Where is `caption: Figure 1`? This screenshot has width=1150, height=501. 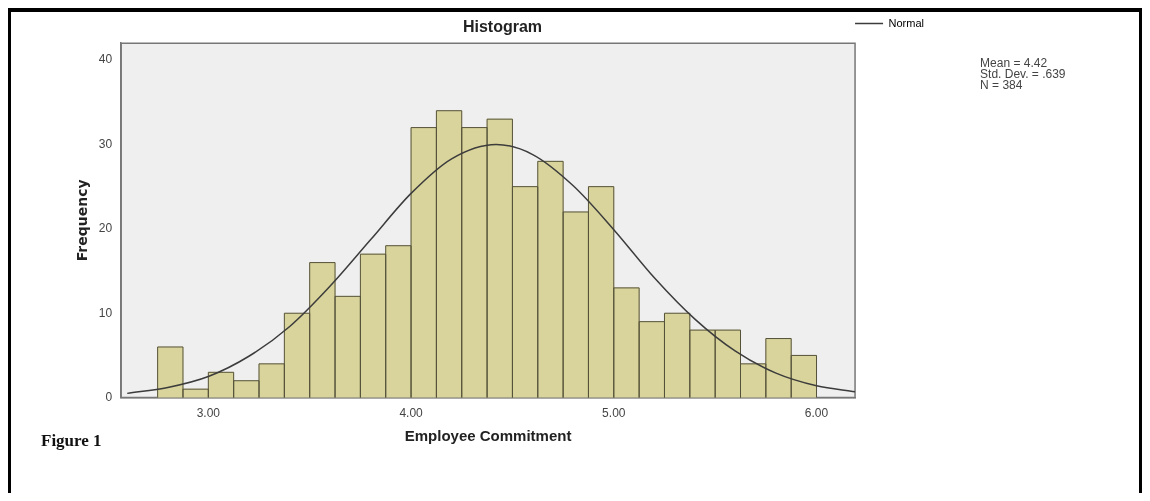
caption: Figure 1 is located at coordinates (71, 441).